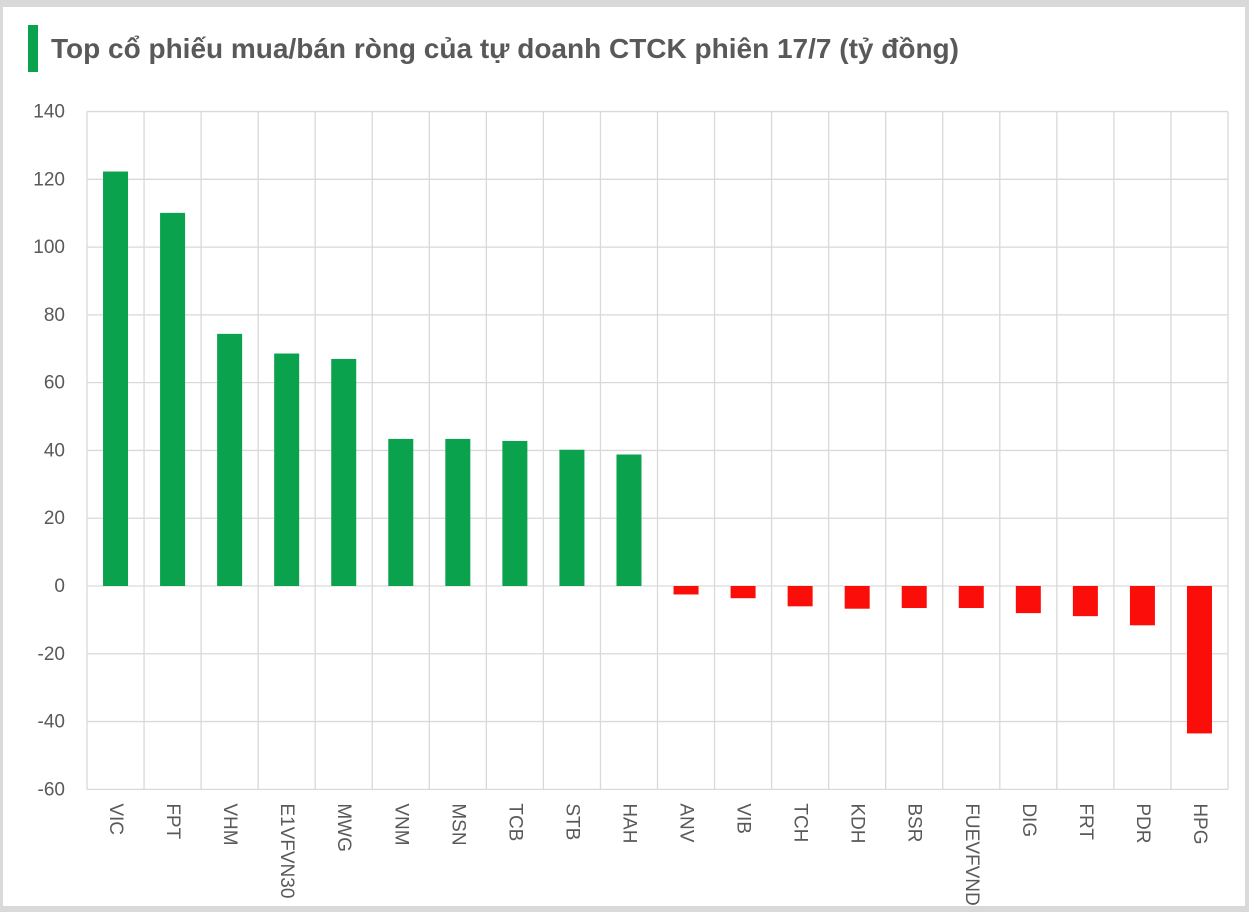 This screenshot has width=1249, height=912. I want to click on bar-msn, so click(458, 512).